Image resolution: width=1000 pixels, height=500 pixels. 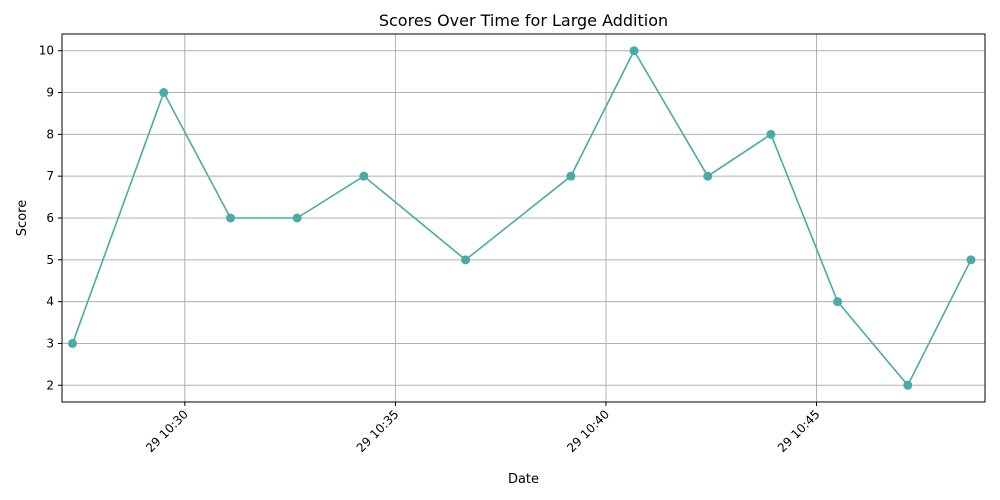 I want to click on y-tick-label: 8, so click(x=50, y=134).